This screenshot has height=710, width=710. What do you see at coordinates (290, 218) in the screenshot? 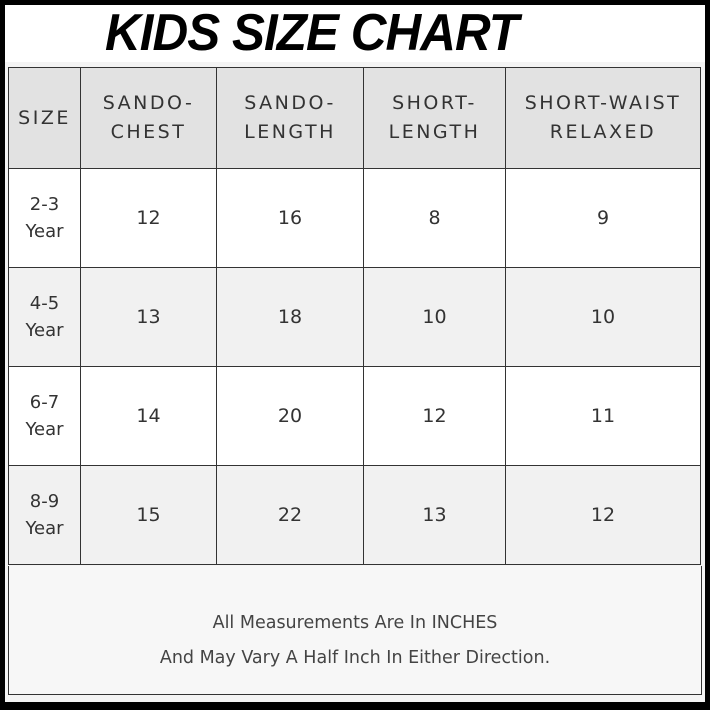
I see `measurement-cell: 16` at bounding box center [290, 218].